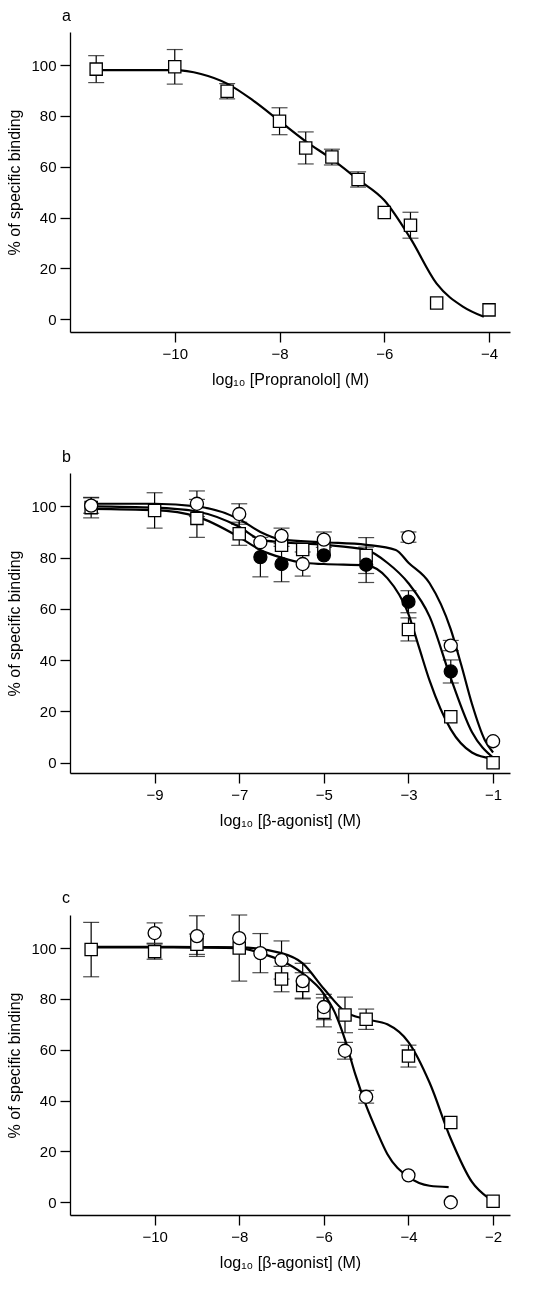 The height and width of the screenshot is (1293, 560). What do you see at coordinates (66, 15) in the screenshot?
I see `chart-title: a` at bounding box center [66, 15].